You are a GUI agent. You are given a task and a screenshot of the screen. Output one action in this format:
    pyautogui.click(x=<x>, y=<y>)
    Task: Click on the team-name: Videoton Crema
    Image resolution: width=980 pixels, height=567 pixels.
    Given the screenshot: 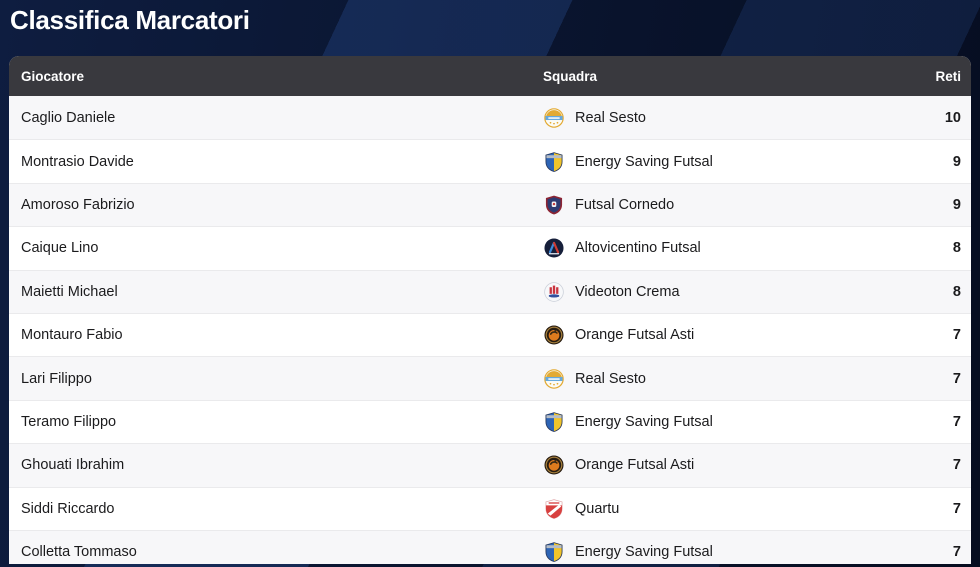 What is the action you would take?
    pyautogui.click(x=627, y=291)
    